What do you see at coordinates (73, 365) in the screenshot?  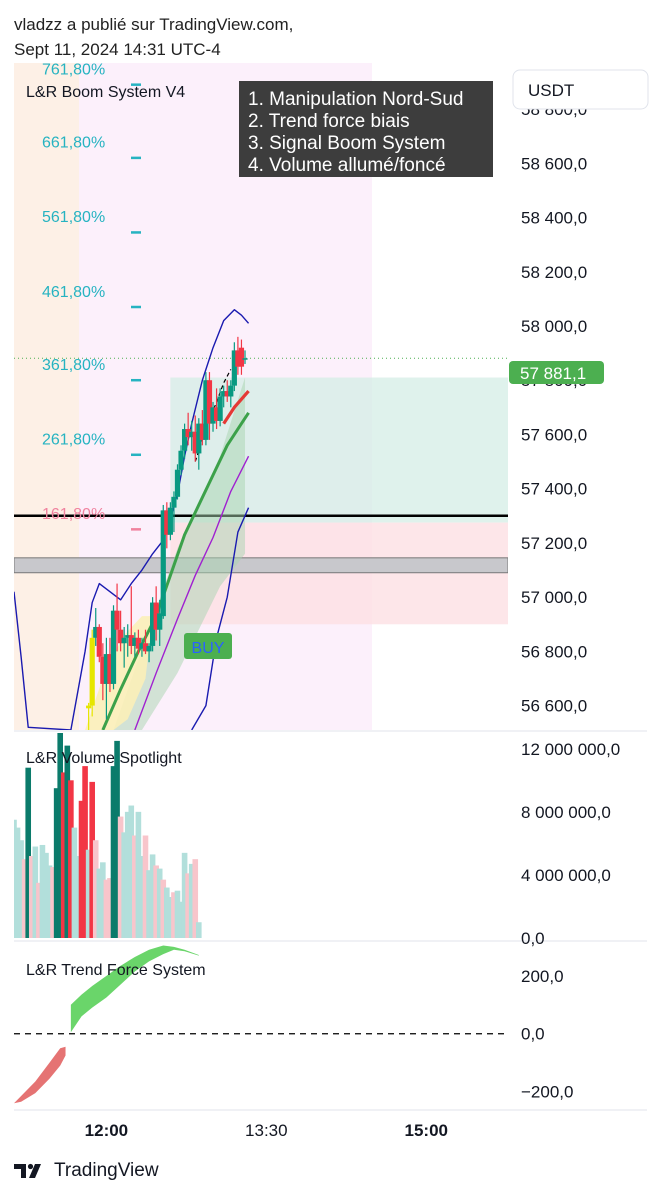 I see `fib-level-label: 361,80%` at bounding box center [73, 365].